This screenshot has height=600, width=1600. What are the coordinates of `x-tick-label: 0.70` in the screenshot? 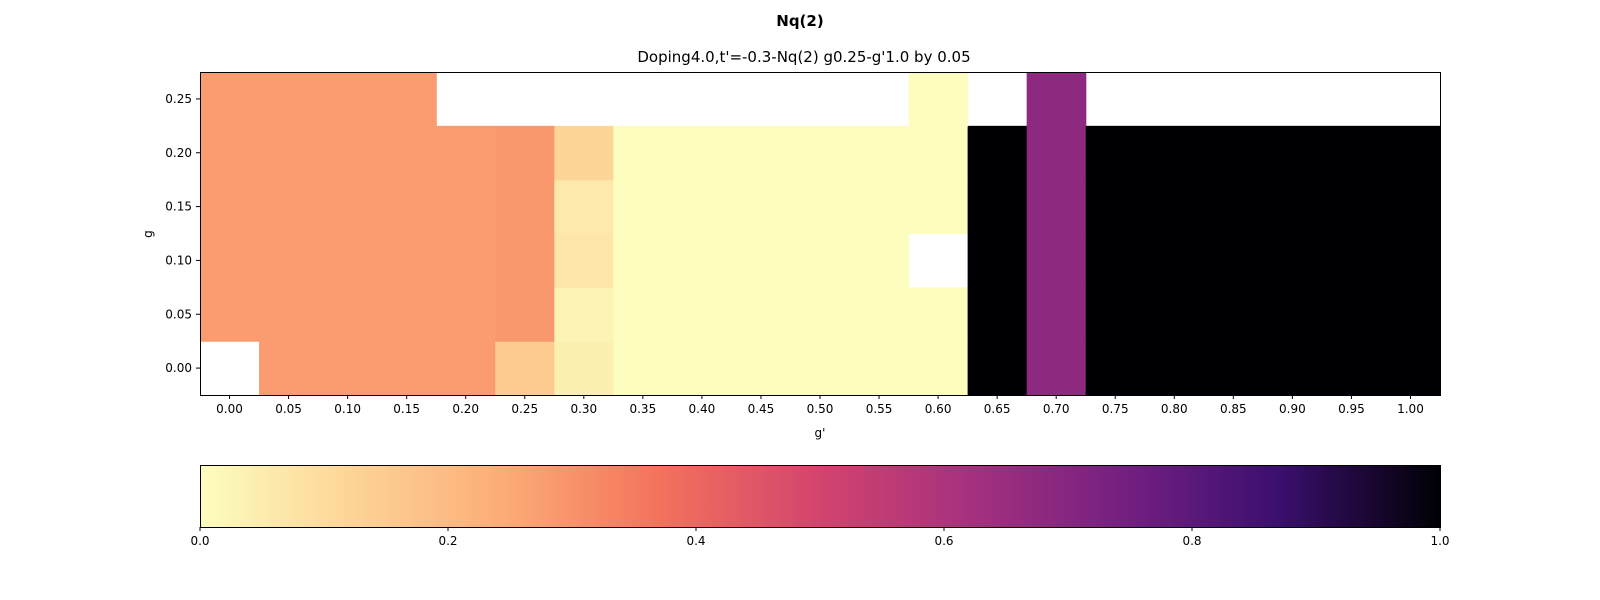 It's located at (1056, 409).